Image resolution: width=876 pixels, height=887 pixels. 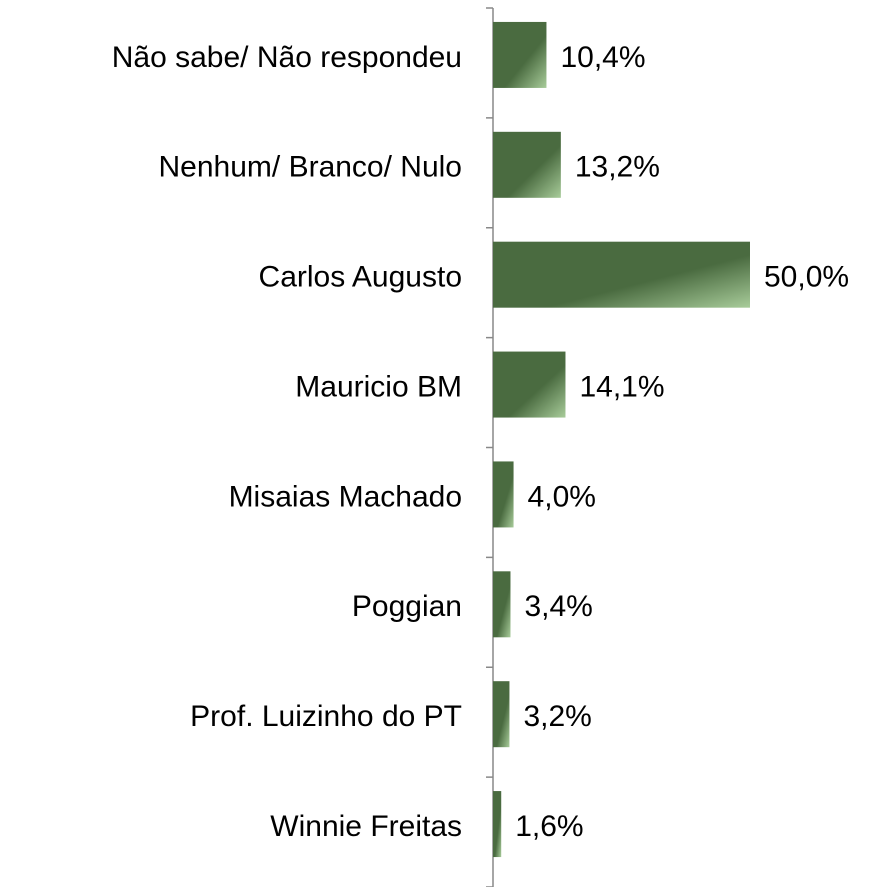 What do you see at coordinates (360, 277) in the screenshot?
I see `category-label: Carlos Augusto` at bounding box center [360, 277].